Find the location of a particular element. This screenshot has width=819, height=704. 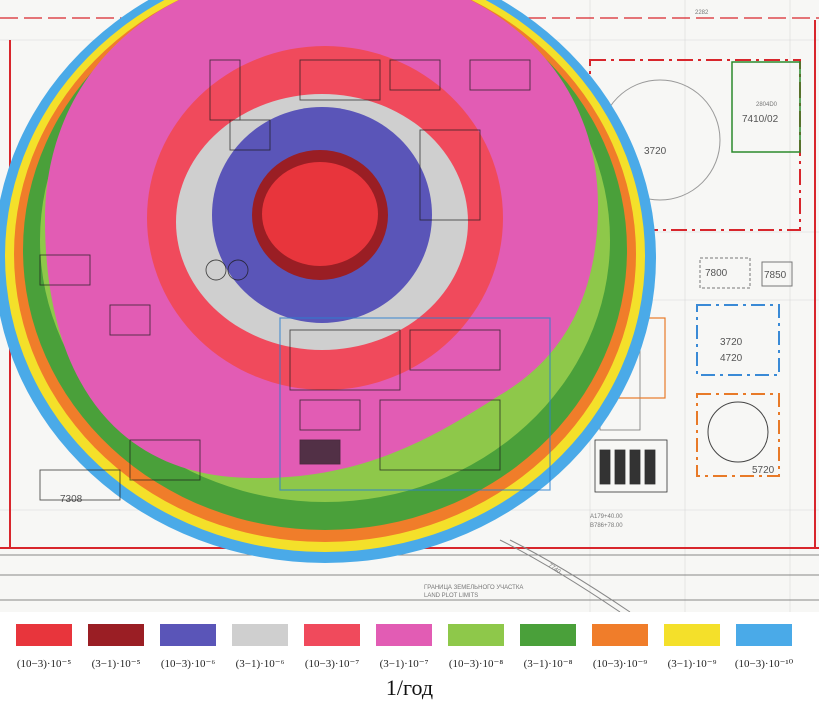

legend-item: (10−3)·10⁻⁷ is located at coordinates (332, 644).